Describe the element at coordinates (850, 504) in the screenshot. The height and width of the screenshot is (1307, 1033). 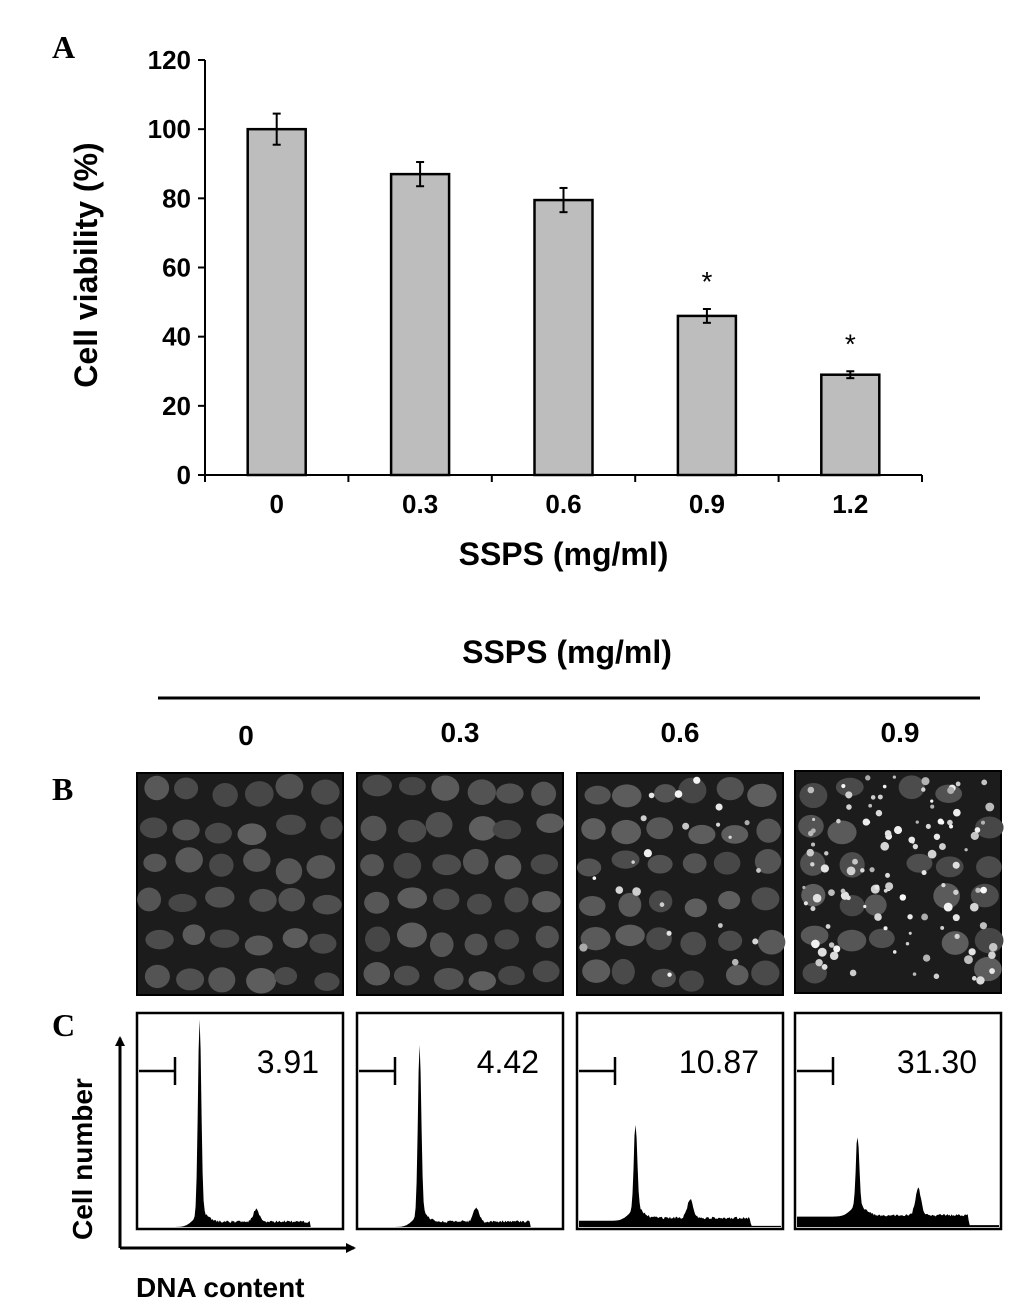
I see `x-tick-label: 1.2` at that location.